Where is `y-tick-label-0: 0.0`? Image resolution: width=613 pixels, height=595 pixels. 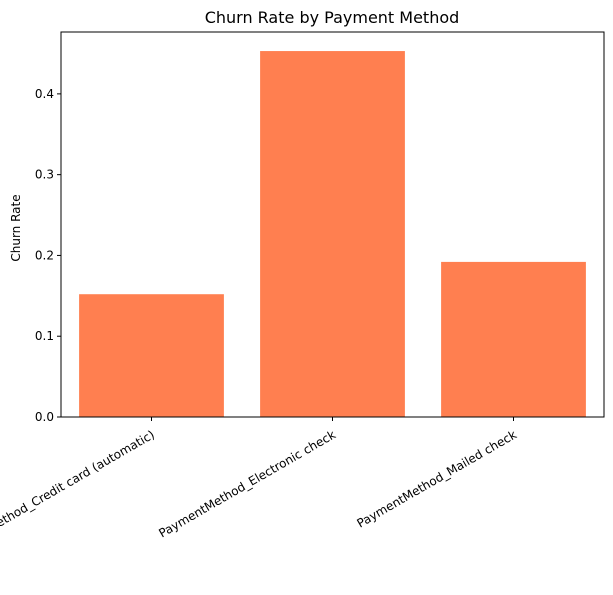 y-tick-label-0: 0.0 is located at coordinates (44, 417).